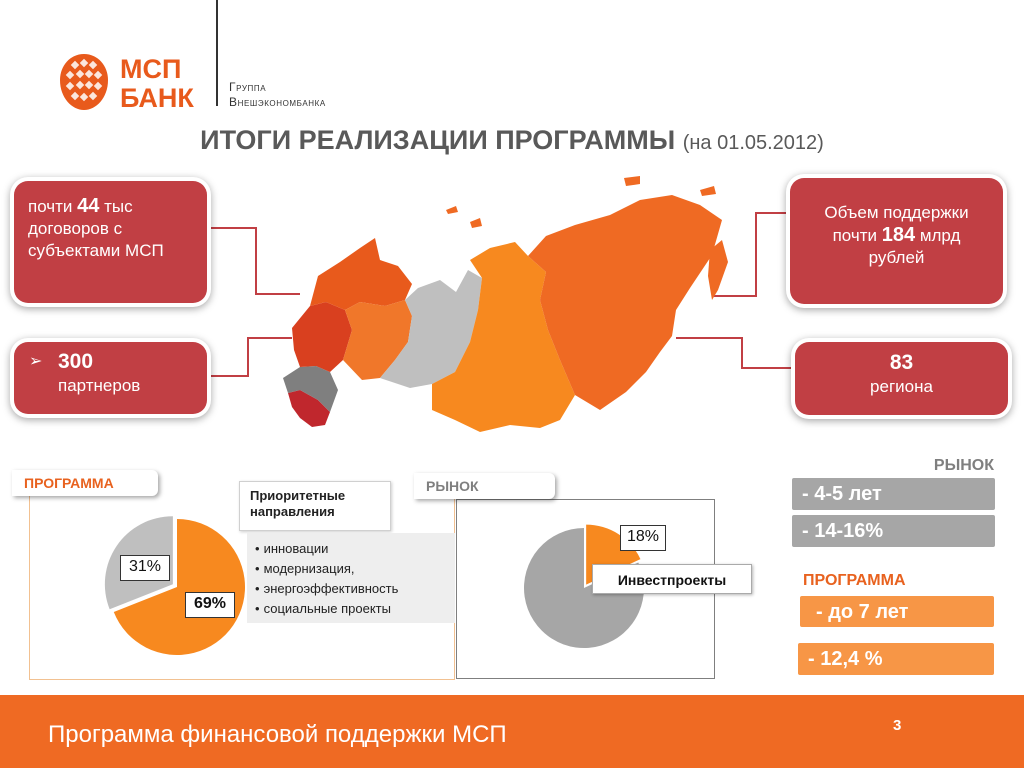 The image size is (1024, 768). Describe the element at coordinates (355, 589) in the screenshot. I see `priority-item: энергоэффективность` at that location.